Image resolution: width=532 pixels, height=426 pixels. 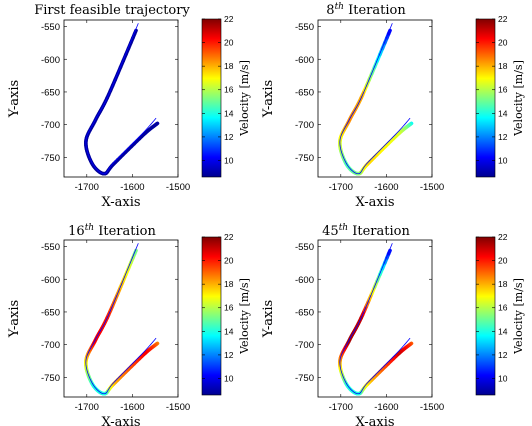 What do you see at coordinates (366, 231) in the screenshot?
I see `panel-title: 45th Iteration` at bounding box center [366, 231].